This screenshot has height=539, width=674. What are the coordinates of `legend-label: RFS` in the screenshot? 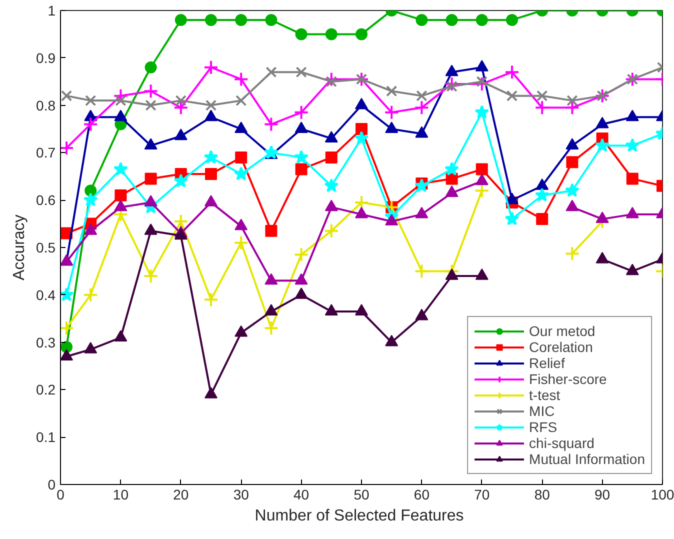 It's located at (543, 427).